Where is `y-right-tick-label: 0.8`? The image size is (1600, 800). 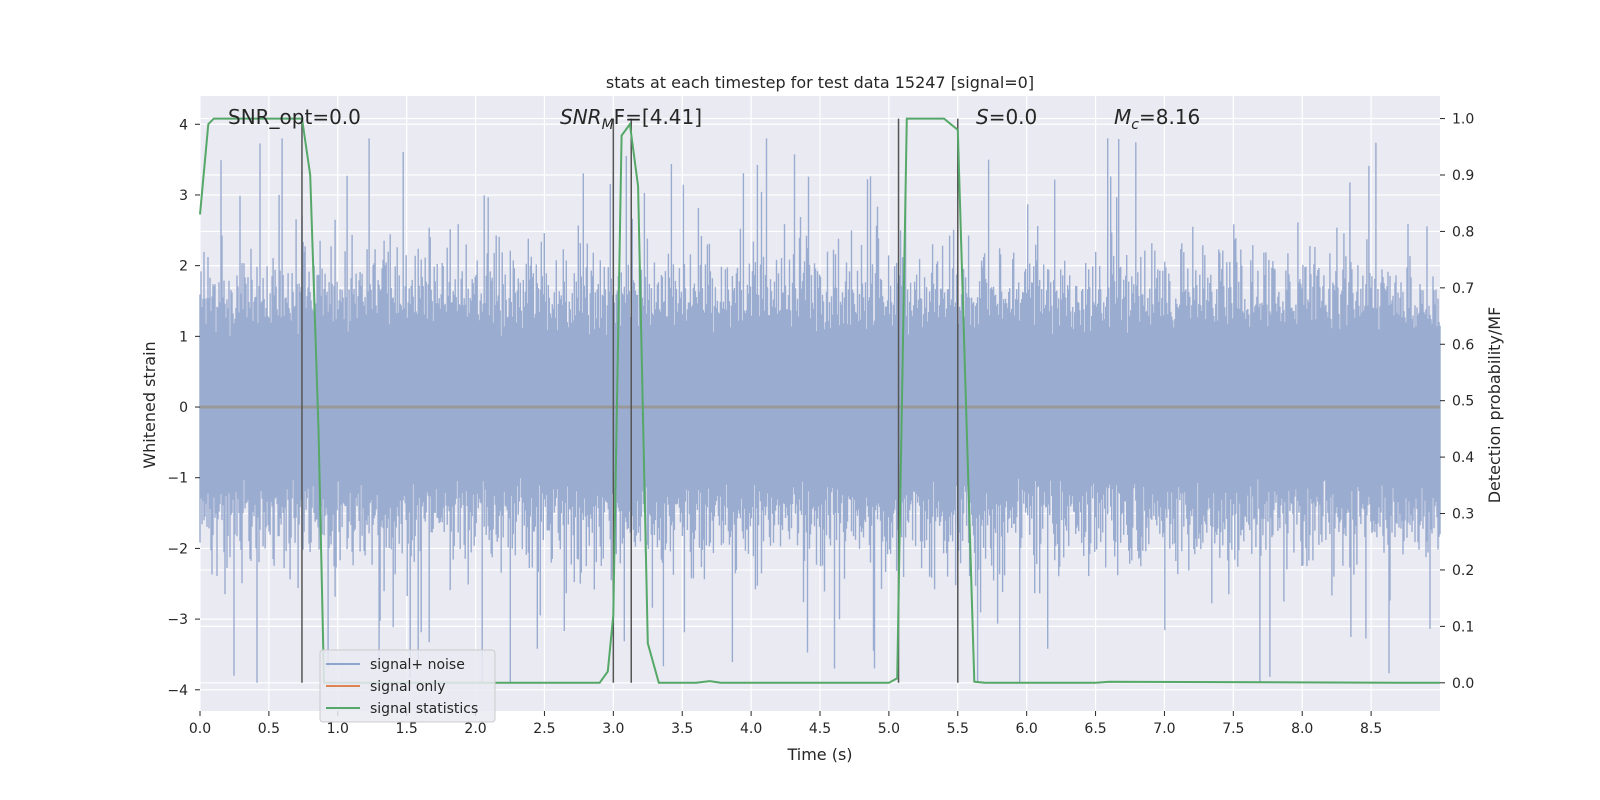 y-right-tick-label: 0.8 is located at coordinates (1463, 232).